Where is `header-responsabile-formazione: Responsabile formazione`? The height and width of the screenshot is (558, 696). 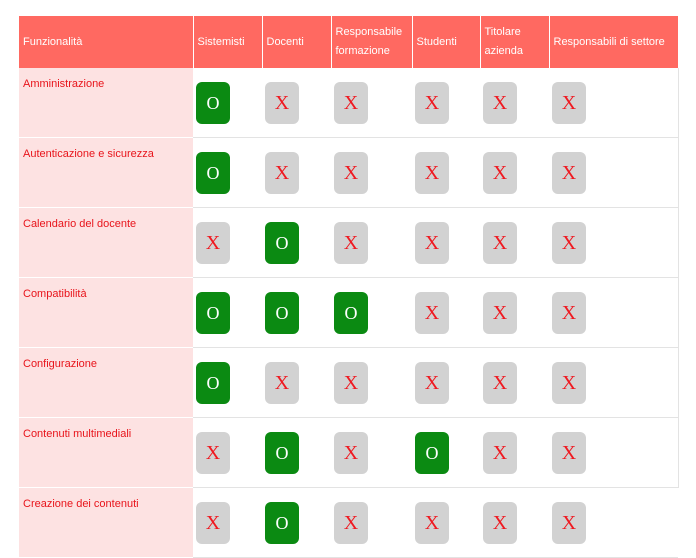 header-responsabile-formazione: Responsabile formazione is located at coordinates (372, 42).